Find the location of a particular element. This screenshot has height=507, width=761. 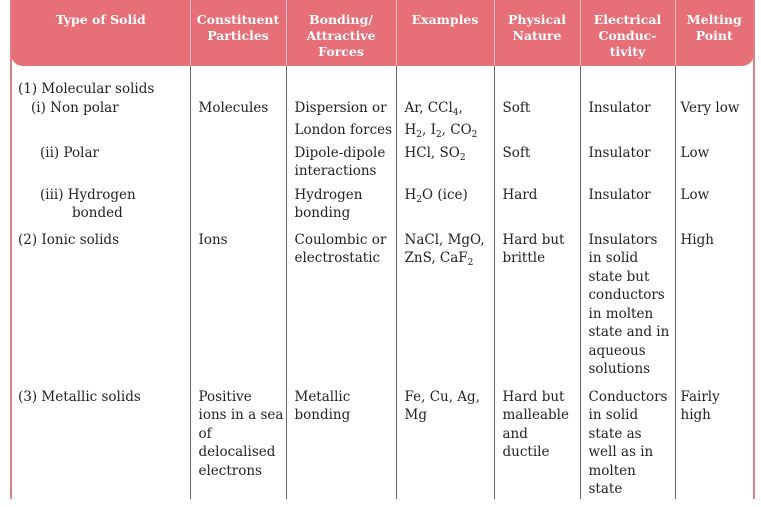

cell-bonding: Hydrogen bonding is located at coordinates (340, 201).